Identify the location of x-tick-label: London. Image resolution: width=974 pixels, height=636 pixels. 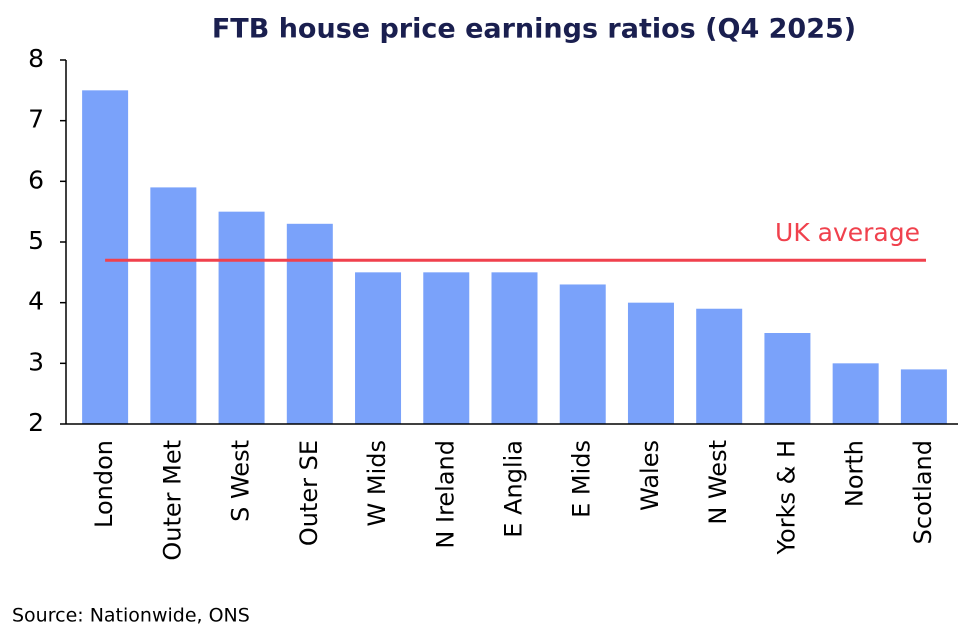
(104, 484).